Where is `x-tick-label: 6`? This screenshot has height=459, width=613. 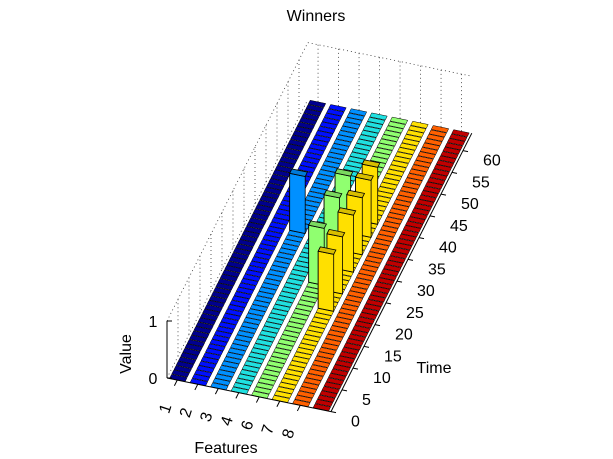
x-tick-label: 6 is located at coordinates (248, 426).